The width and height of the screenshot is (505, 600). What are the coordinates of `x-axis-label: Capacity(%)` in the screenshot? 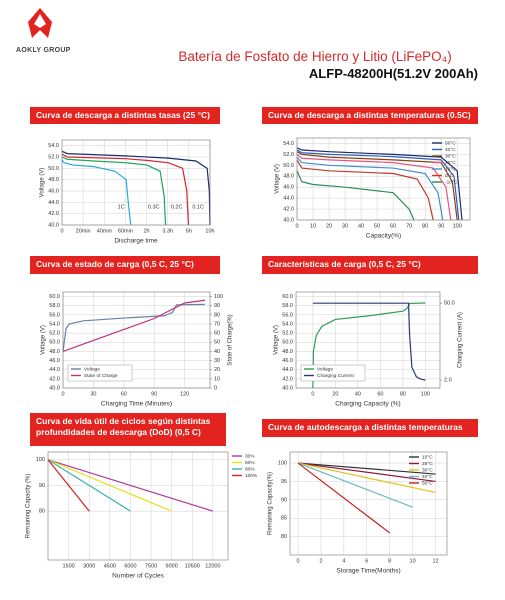 It's located at (383, 236).